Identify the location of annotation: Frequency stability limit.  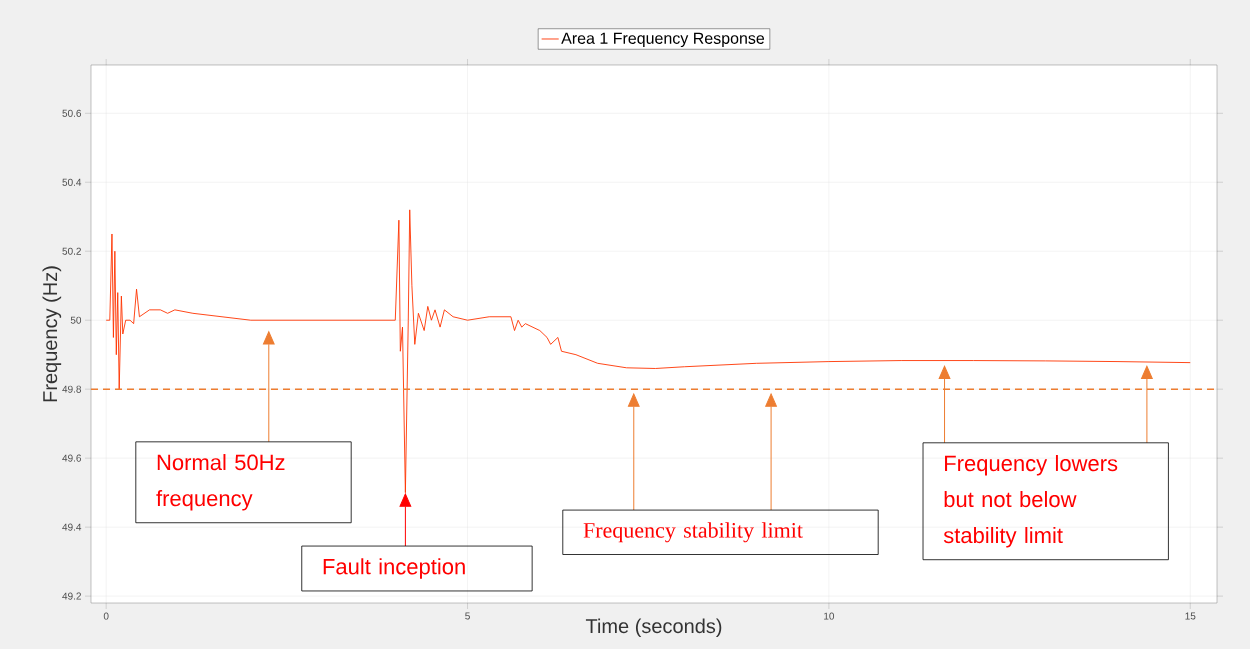
(693, 532).